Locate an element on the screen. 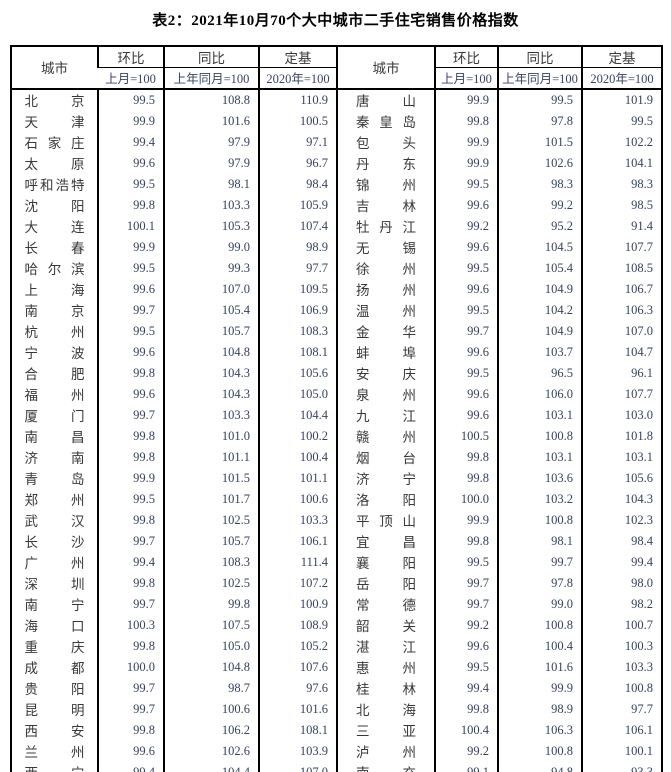 This screenshot has height=772, width=671. city-name: 吉林 is located at coordinates (386, 206).